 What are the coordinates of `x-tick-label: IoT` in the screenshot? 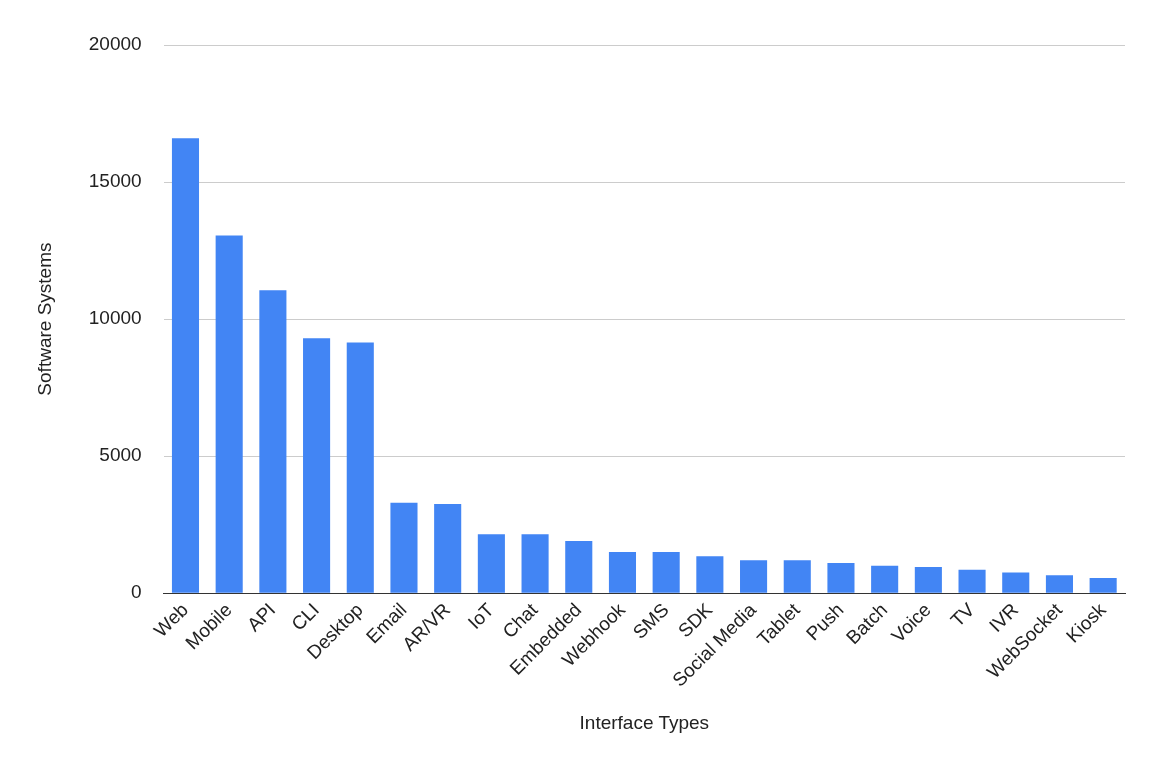 It's located at (481, 616).